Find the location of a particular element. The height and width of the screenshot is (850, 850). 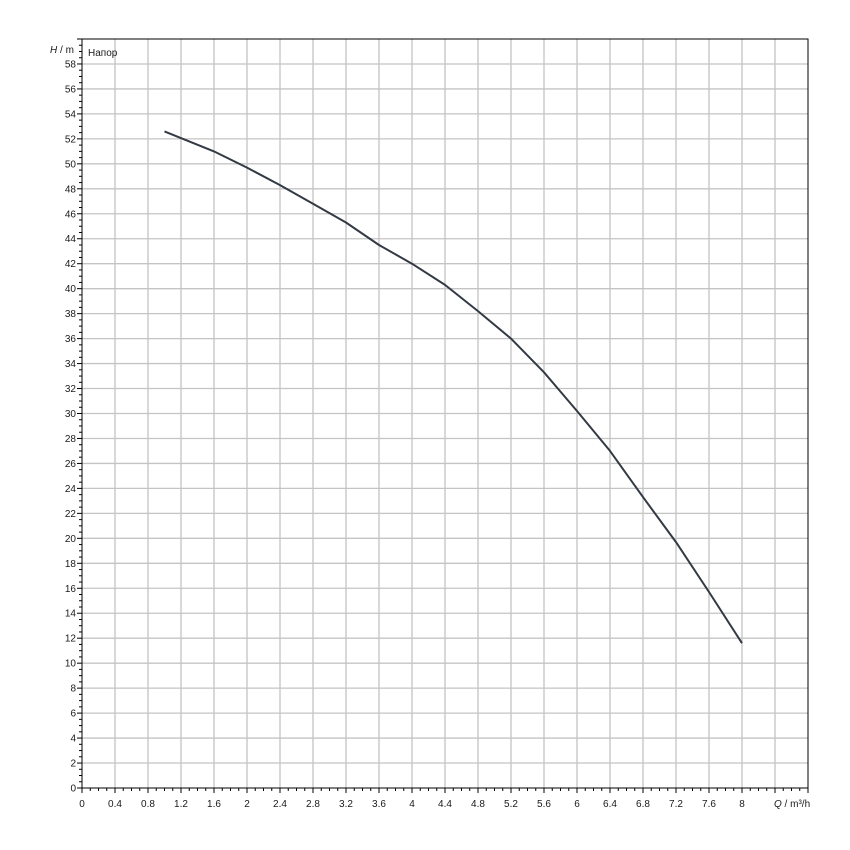

y-tick-label: 26 is located at coordinates (71, 464).